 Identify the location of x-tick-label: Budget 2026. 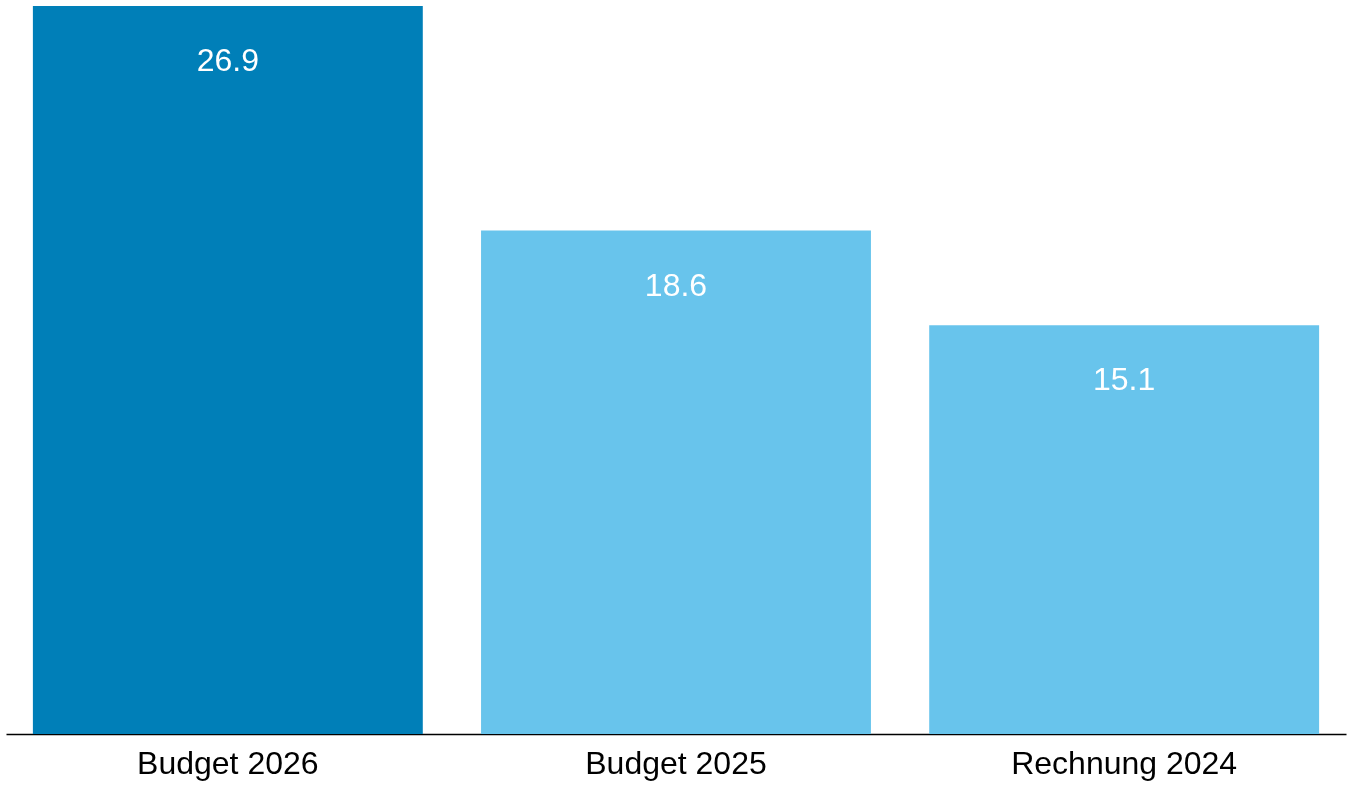
(228, 762).